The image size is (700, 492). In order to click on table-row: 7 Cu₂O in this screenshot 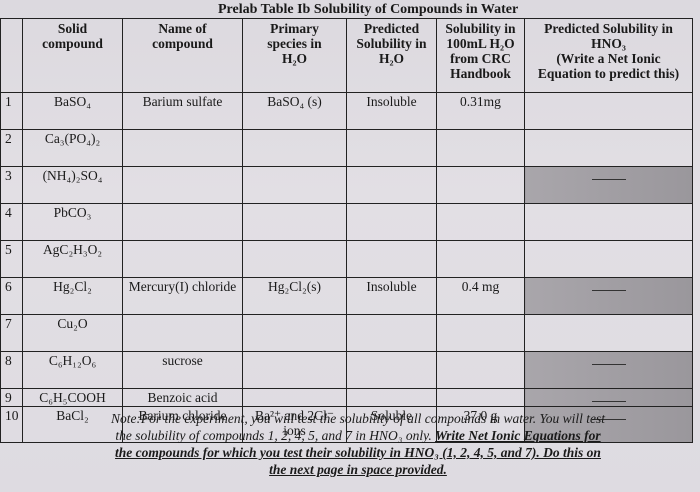, I will do `click(346, 333)`.